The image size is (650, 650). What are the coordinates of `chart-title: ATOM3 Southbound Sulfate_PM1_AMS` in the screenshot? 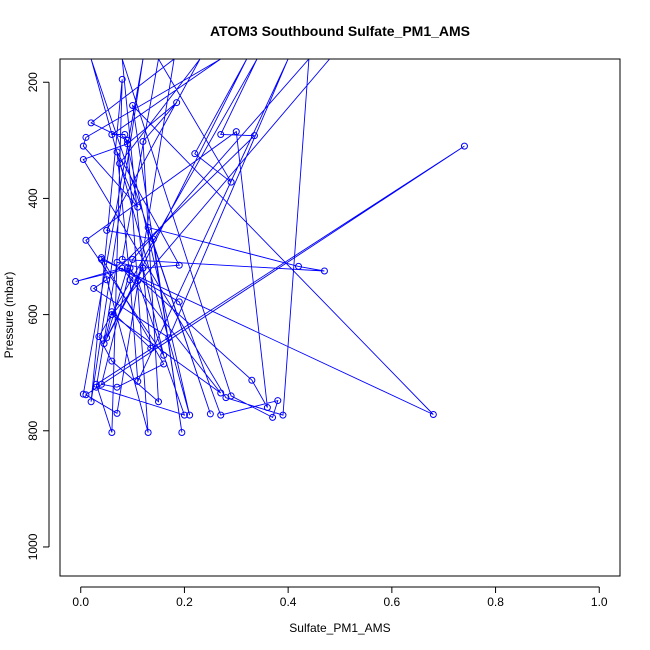 It's located at (340, 31).